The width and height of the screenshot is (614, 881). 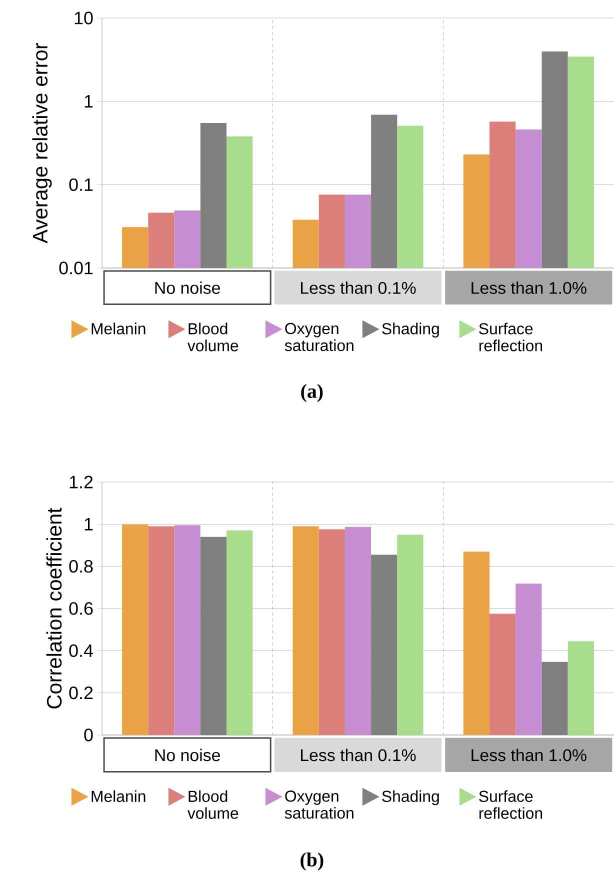 I want to click on y-tick-label: 1.2, so click(x=81, y=482).